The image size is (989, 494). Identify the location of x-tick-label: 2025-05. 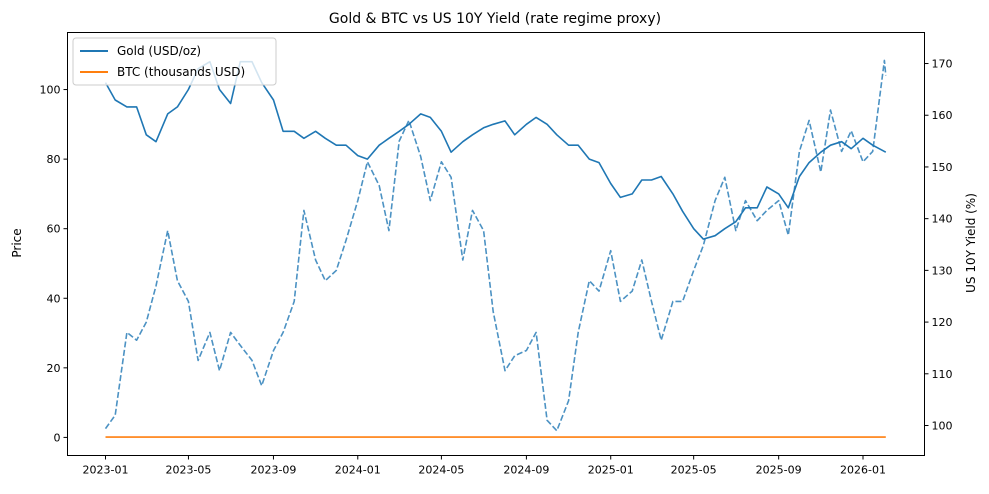
(694, 470).